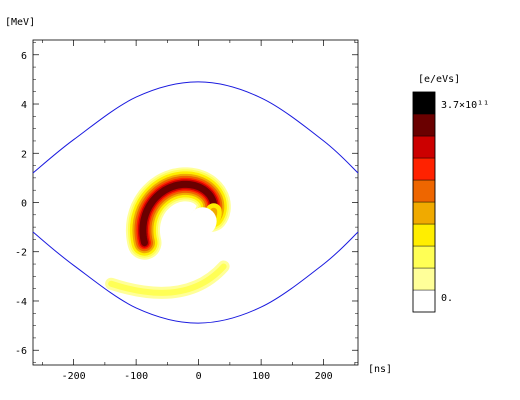 The width and height of the screenshot is (520, 400). What do you see at coordinates (136, 376) in the screenshot?
I see `x-tick-label: -100` at bounding box center [136, 376].